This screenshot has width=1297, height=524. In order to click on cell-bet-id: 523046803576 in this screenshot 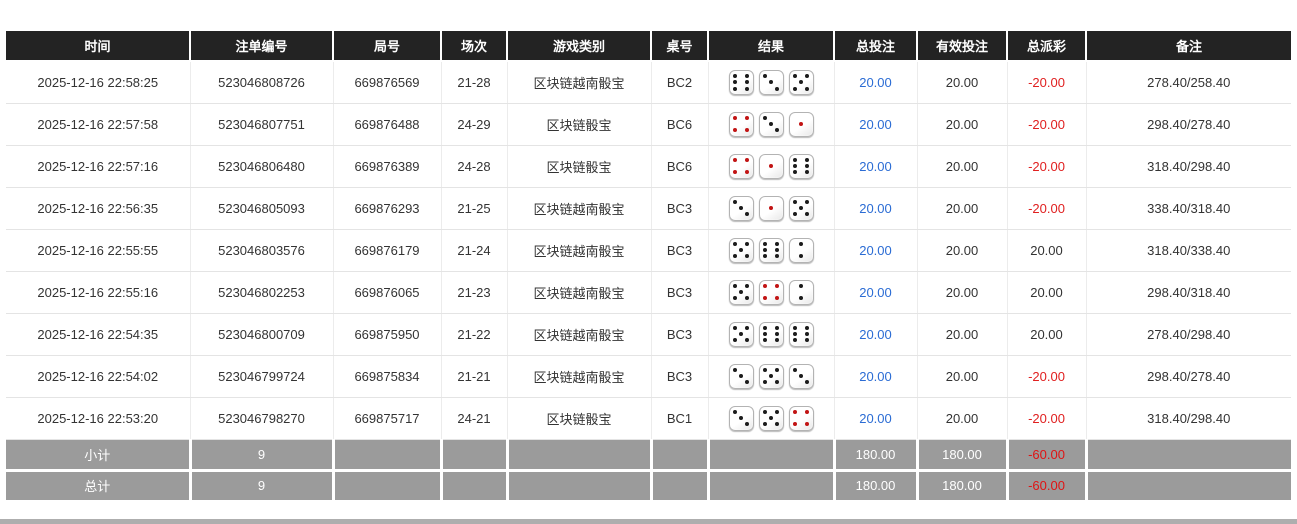, I will do `click(262, 250)`.